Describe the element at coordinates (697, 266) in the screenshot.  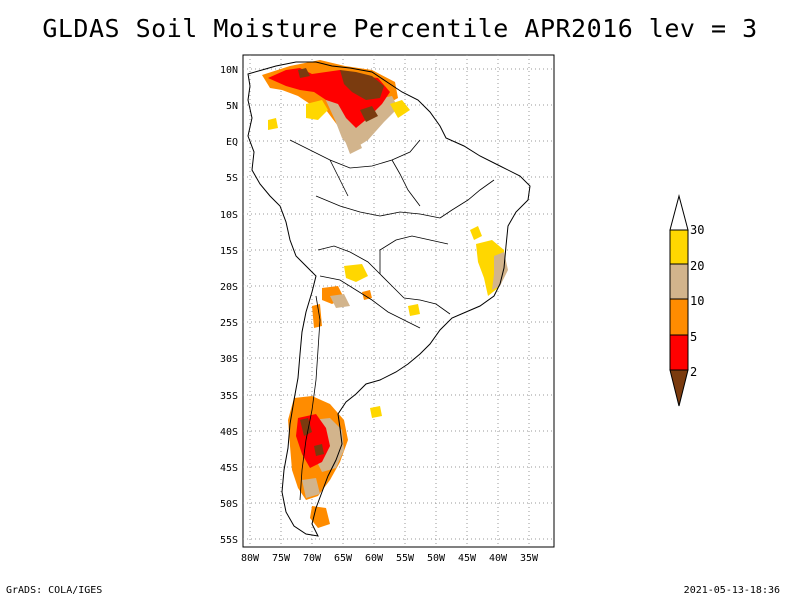
I see `colorbar-label: 20` at that location.